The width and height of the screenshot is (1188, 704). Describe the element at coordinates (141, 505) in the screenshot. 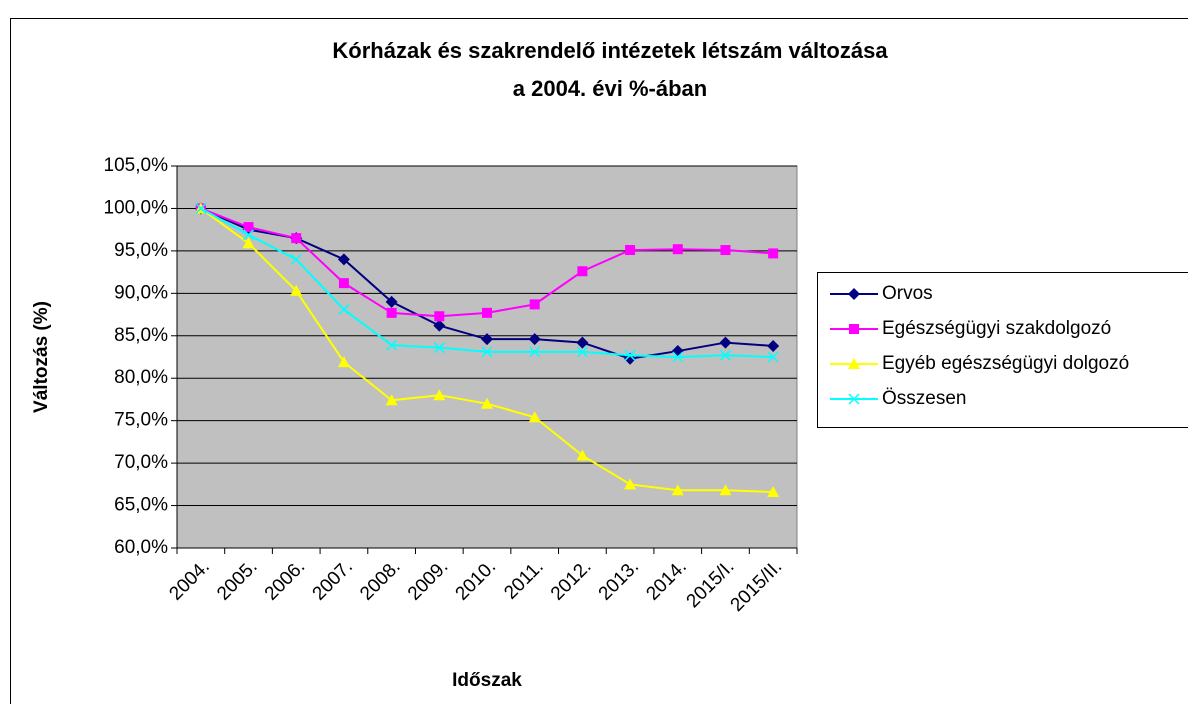

I see `y-tick-label: 65,0%` at that location.